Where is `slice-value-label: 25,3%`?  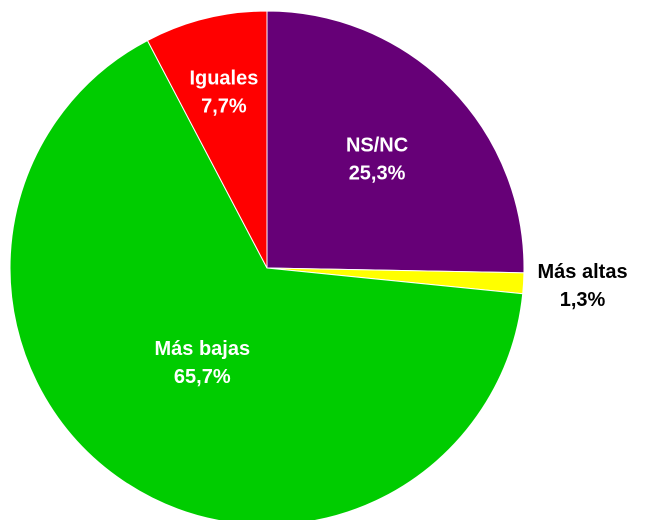
slice-value-label: 25,3% is located at coordinates (377, 173).